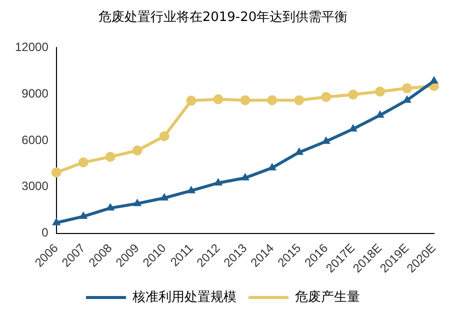 The width and height of the screenshot is (456, 322). What do you see at coordinates (45, 233) in the screenshot?
I see `y-tick-label: 0` at bounding box center [45, 233].